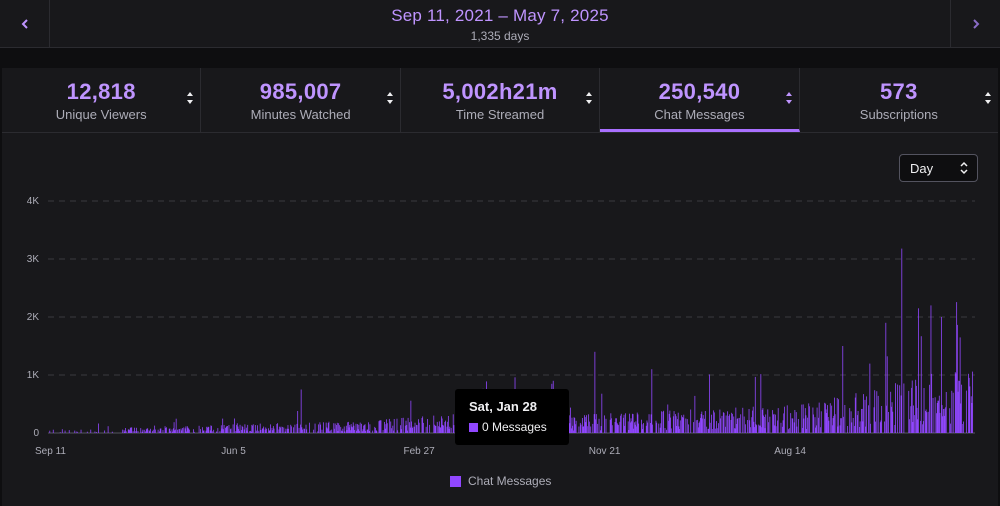  I want to click on stat-tab-subscriptions: 573 Subscriptions, so click(899, 100).